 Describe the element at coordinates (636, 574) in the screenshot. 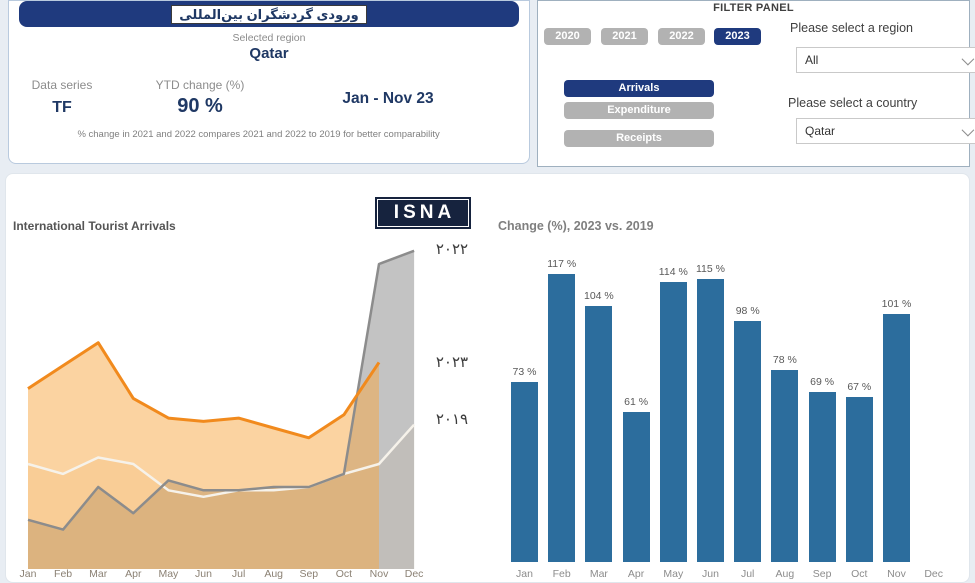

I see `bar-x-tick-apr: Apr` at that location.